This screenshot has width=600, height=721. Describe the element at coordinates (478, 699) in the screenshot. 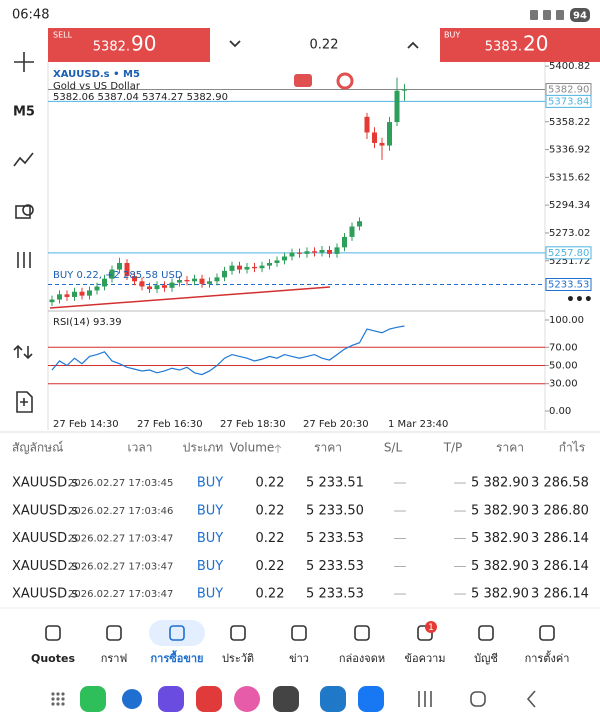

I see `home-button` at that location.